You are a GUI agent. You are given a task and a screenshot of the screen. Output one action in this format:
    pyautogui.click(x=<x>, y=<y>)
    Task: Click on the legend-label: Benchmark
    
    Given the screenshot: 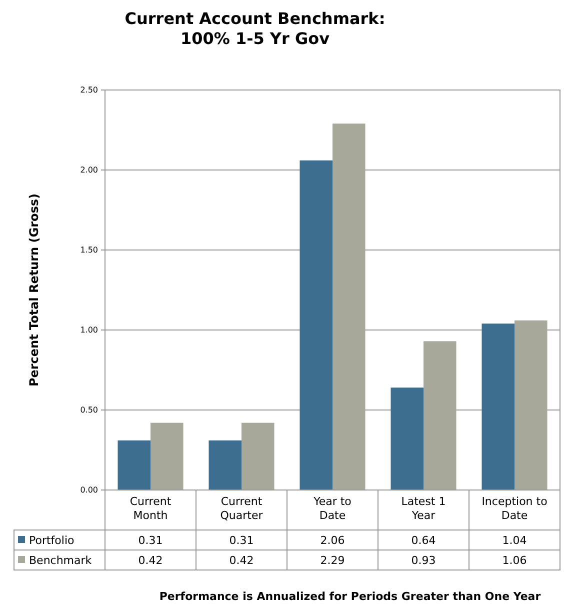 What is the action you would take?
    pyautogui.click(x=60, y=560)
    